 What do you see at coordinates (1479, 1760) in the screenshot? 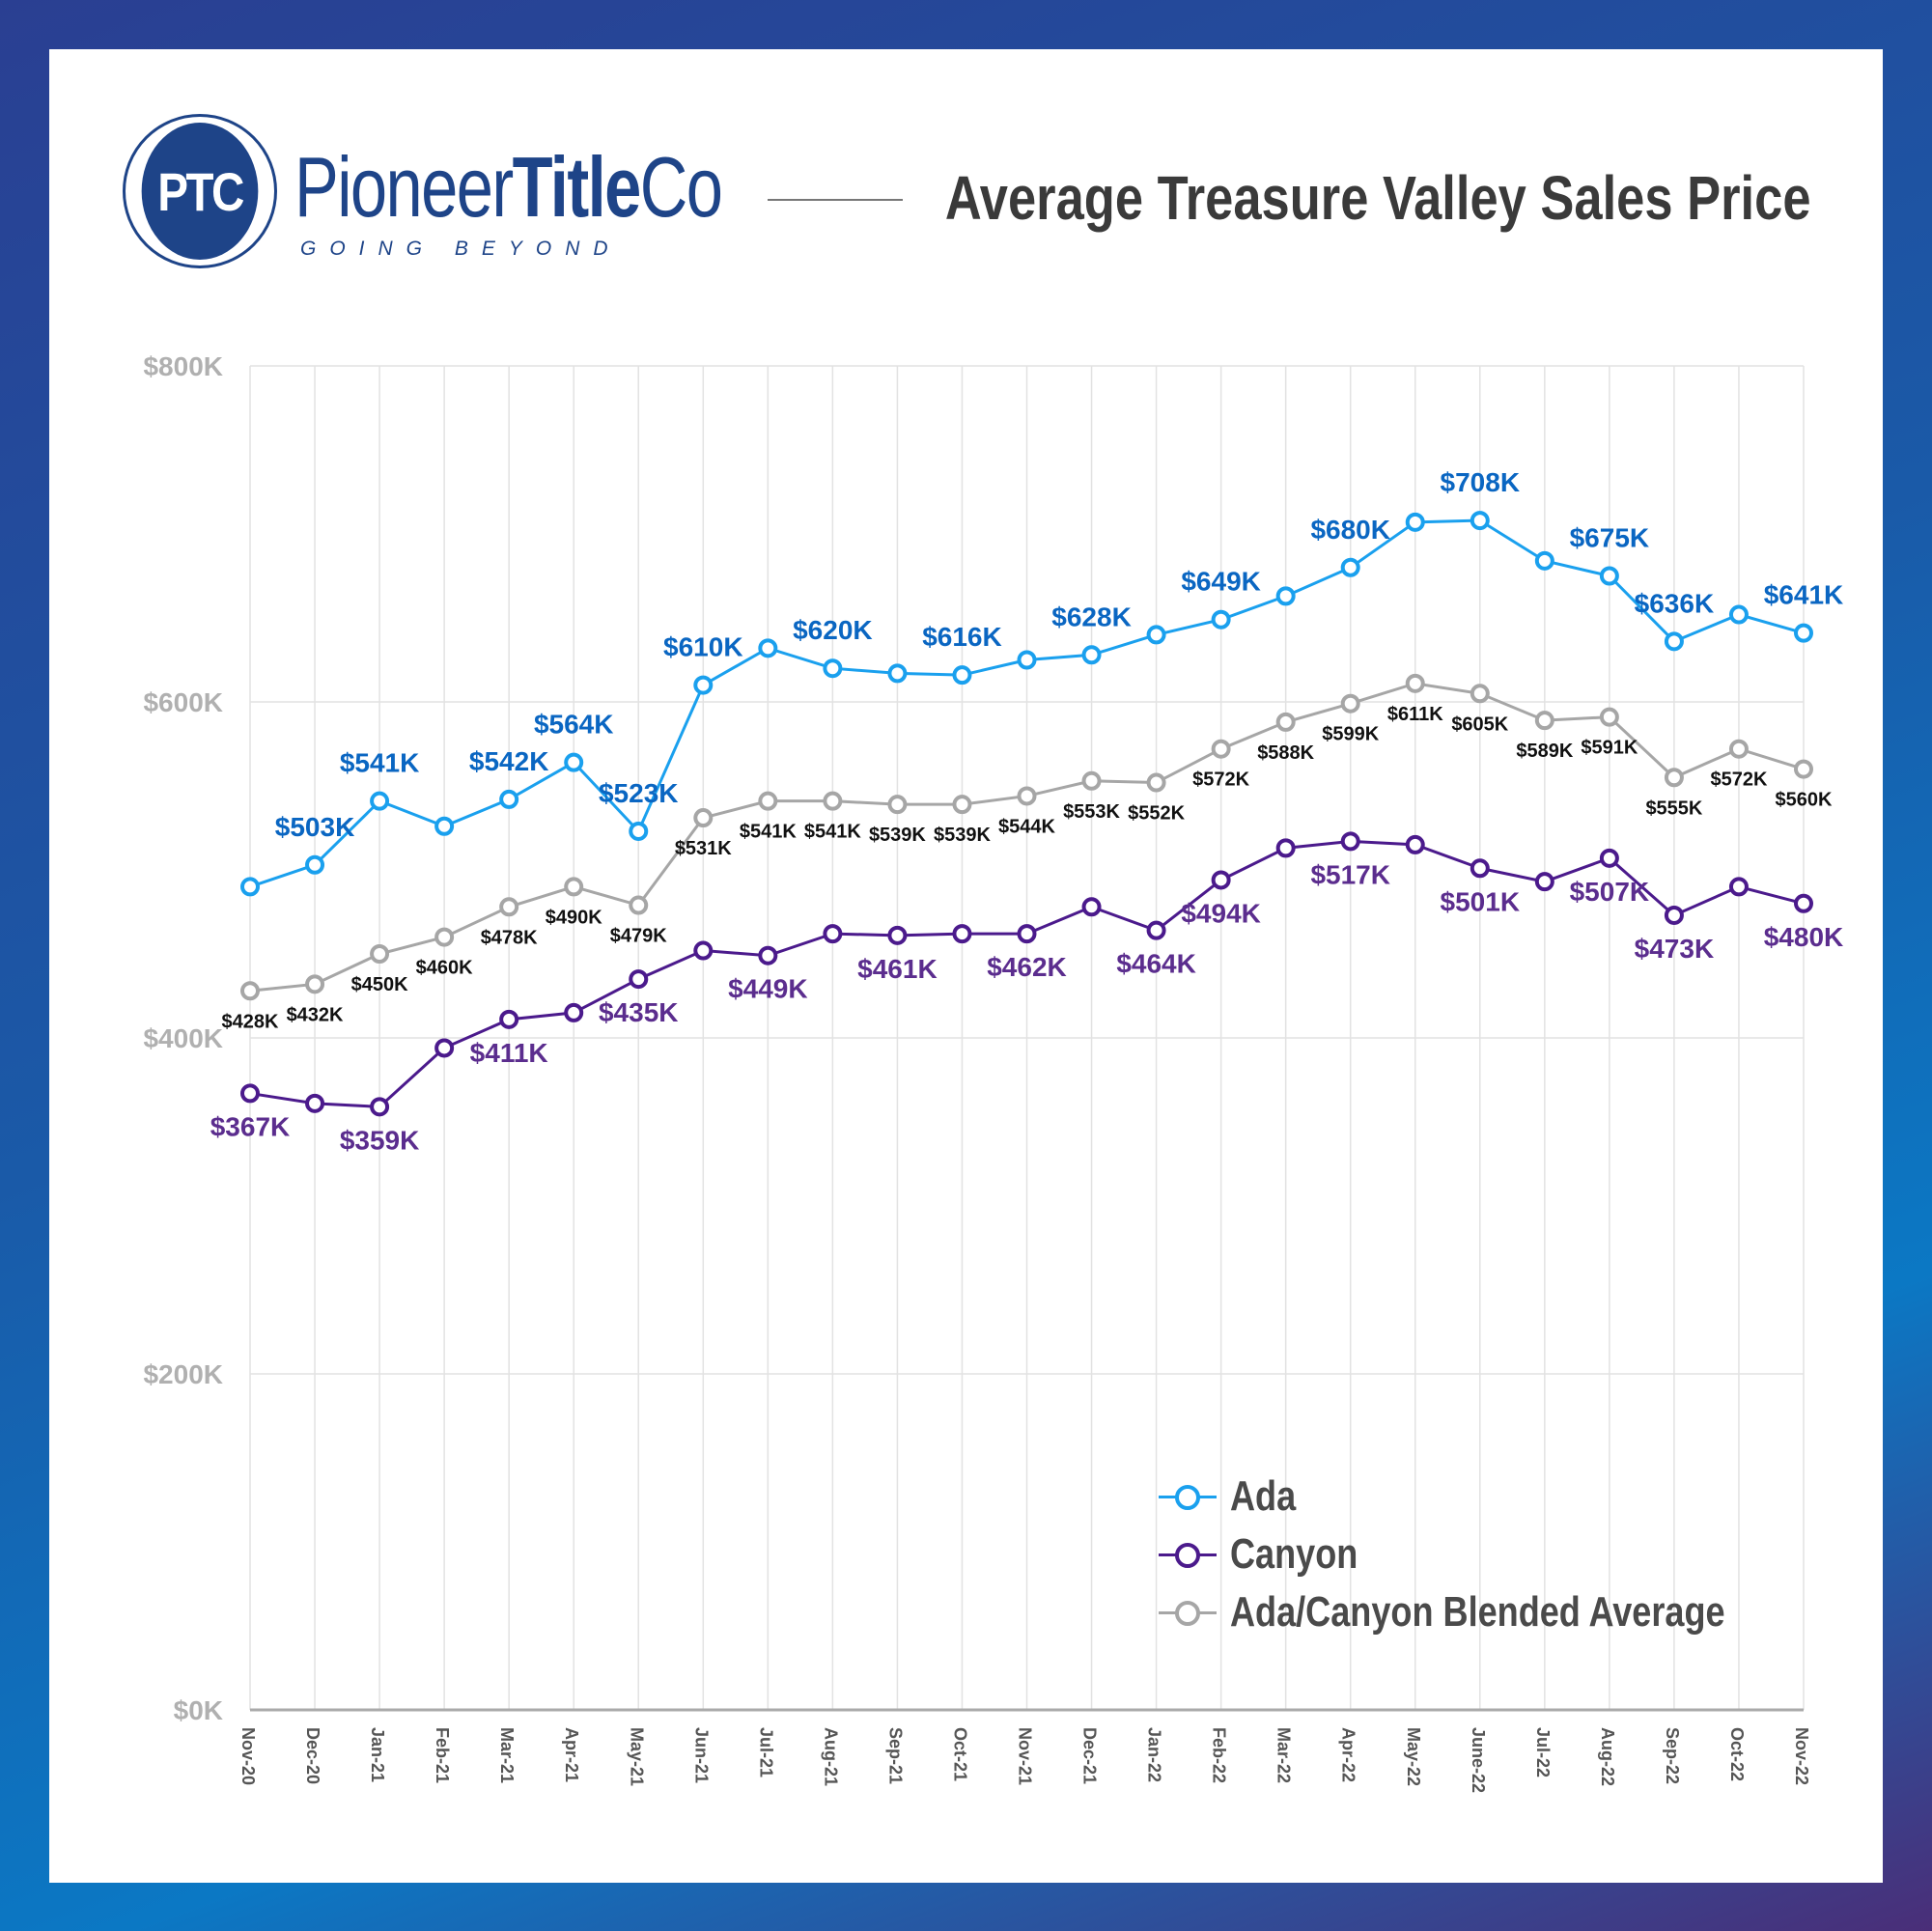
I see `x-tick-label: June-22` at bounding box center [1479, 1760].